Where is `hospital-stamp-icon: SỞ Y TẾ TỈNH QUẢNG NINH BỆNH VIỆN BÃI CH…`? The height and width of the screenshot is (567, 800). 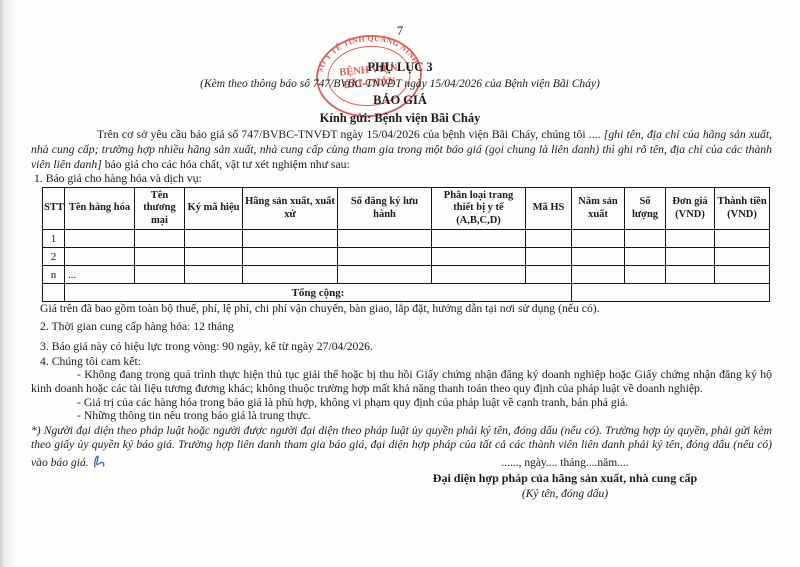
hospital-stamp-icon: SỞ Y TẾ TỈNH QUẢNG NINH BỆNH VIỆN BÃI CH… is located at coordinates (367, 73).